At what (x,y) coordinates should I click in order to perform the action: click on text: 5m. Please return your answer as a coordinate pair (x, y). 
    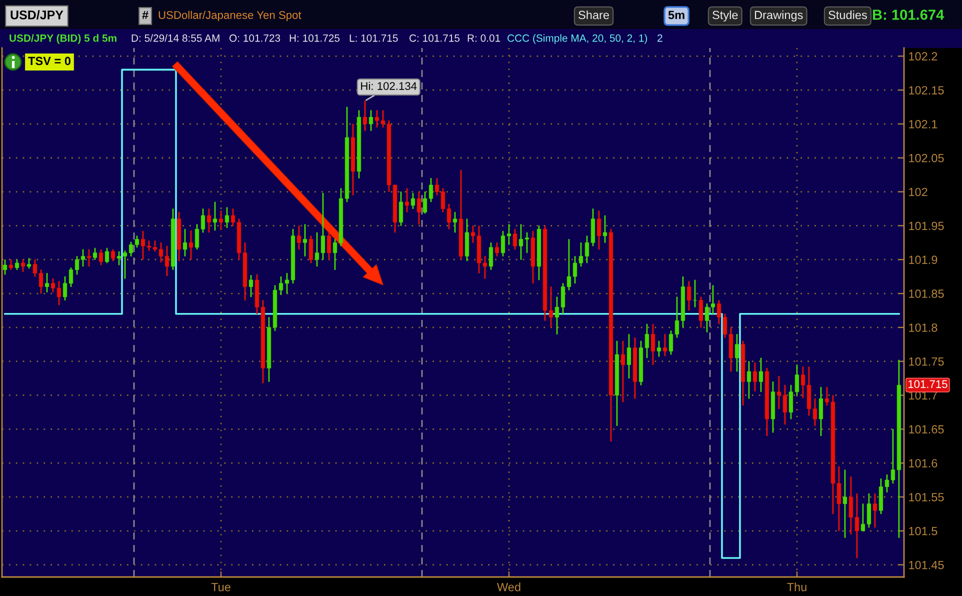
    Looking at the image, I should click on (676, 15).